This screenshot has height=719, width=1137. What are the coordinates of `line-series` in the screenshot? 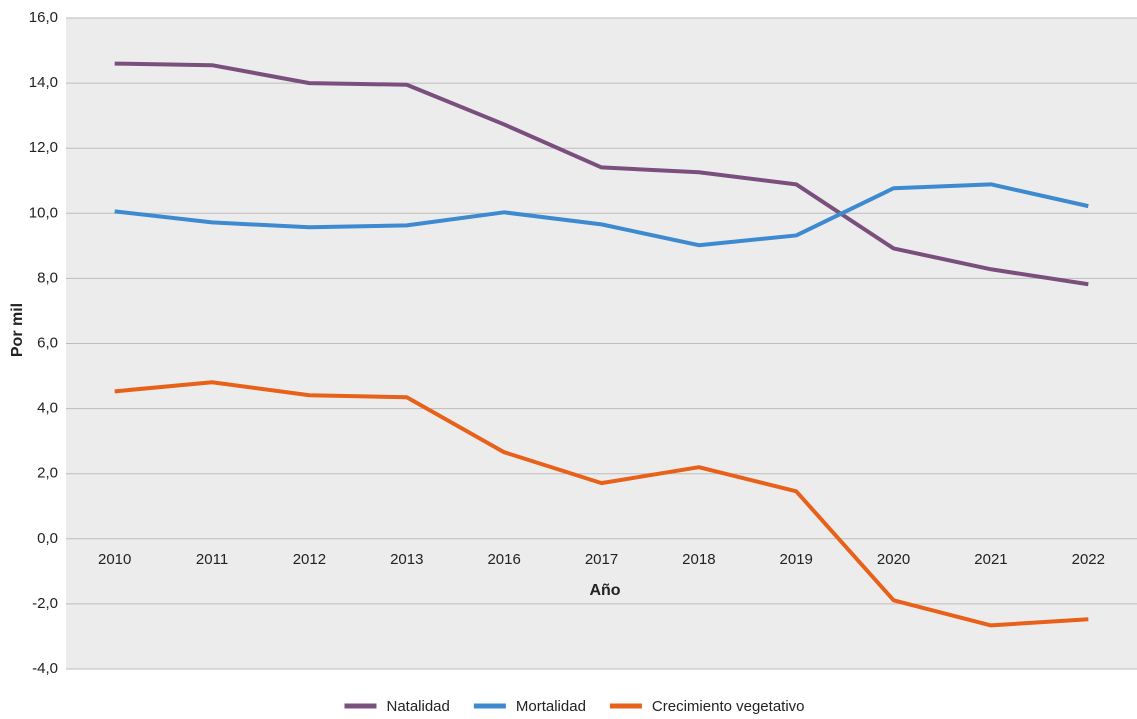 It's located at (601, 215).